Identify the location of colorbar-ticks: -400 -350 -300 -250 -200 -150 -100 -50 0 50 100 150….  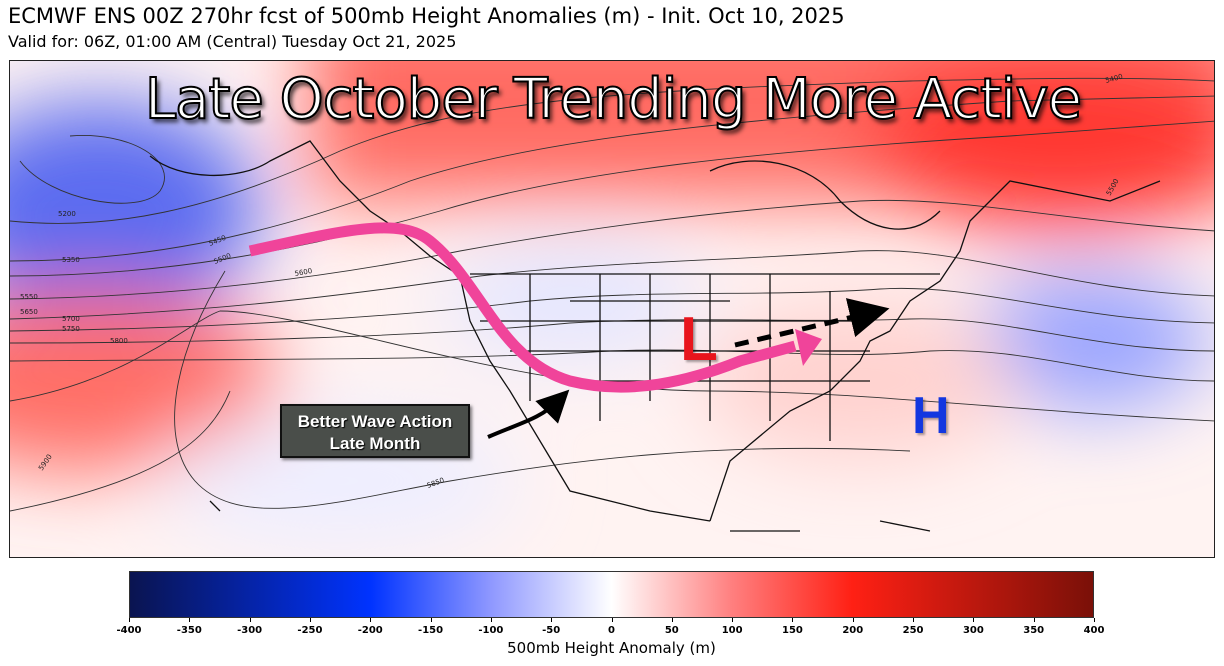
(610, 628).